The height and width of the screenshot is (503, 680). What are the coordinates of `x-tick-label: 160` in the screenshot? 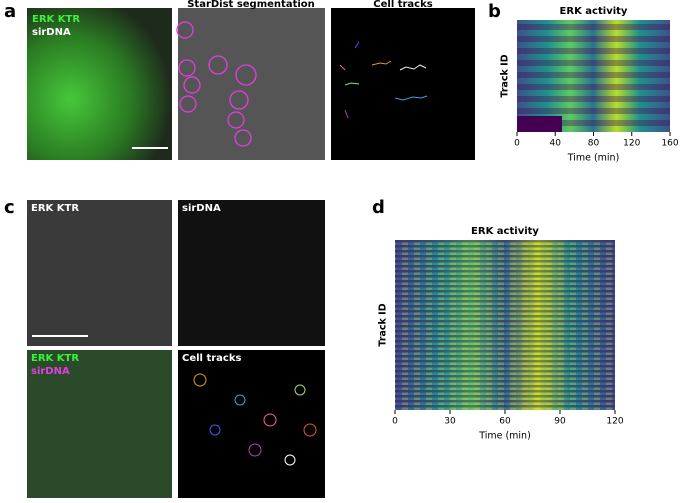 It's located at (669, 144).